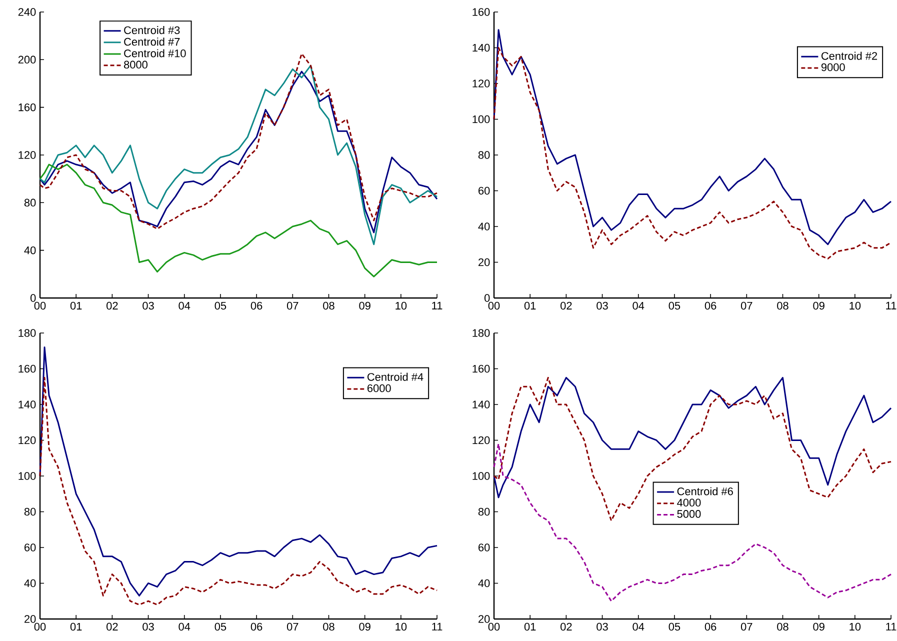 The width and height of the screenshot is (897, 641). Describe the element at coordinates (705, 491) in the screenshot. I see `legend-label: Centroid #6` at that location.